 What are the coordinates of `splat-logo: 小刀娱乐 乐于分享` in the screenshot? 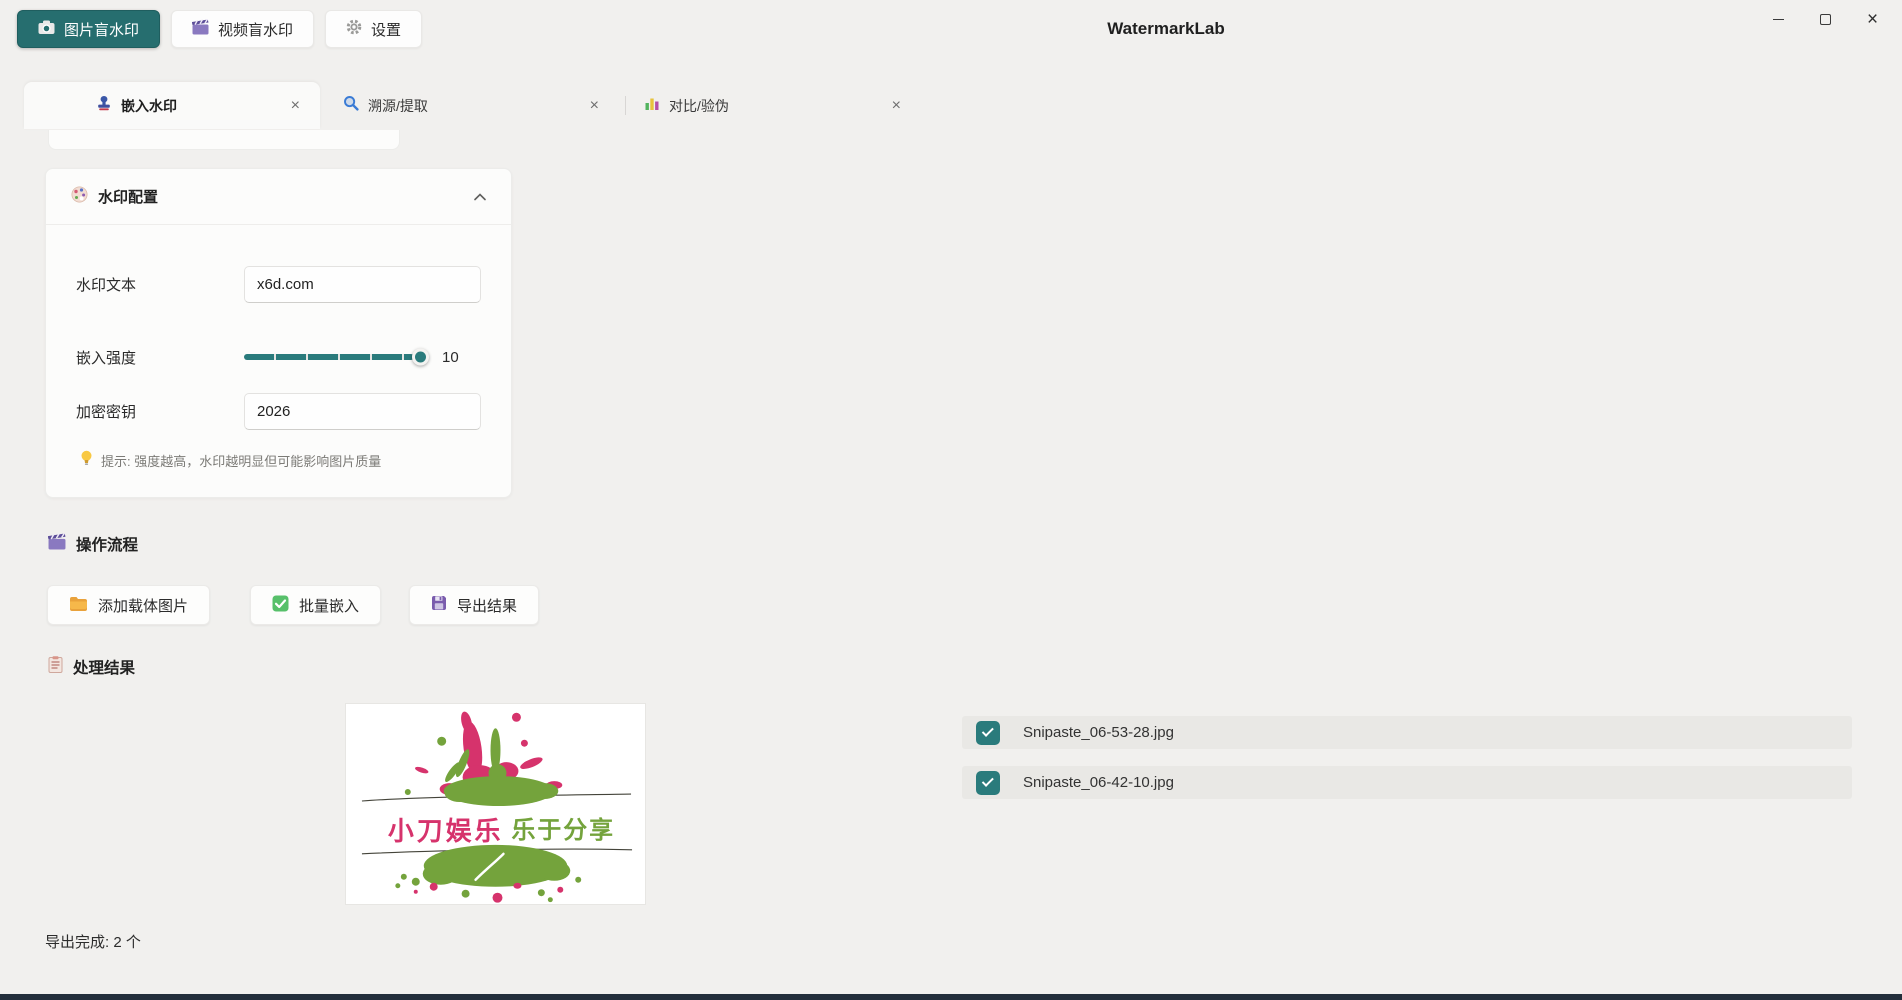 It's located at (495, 804).